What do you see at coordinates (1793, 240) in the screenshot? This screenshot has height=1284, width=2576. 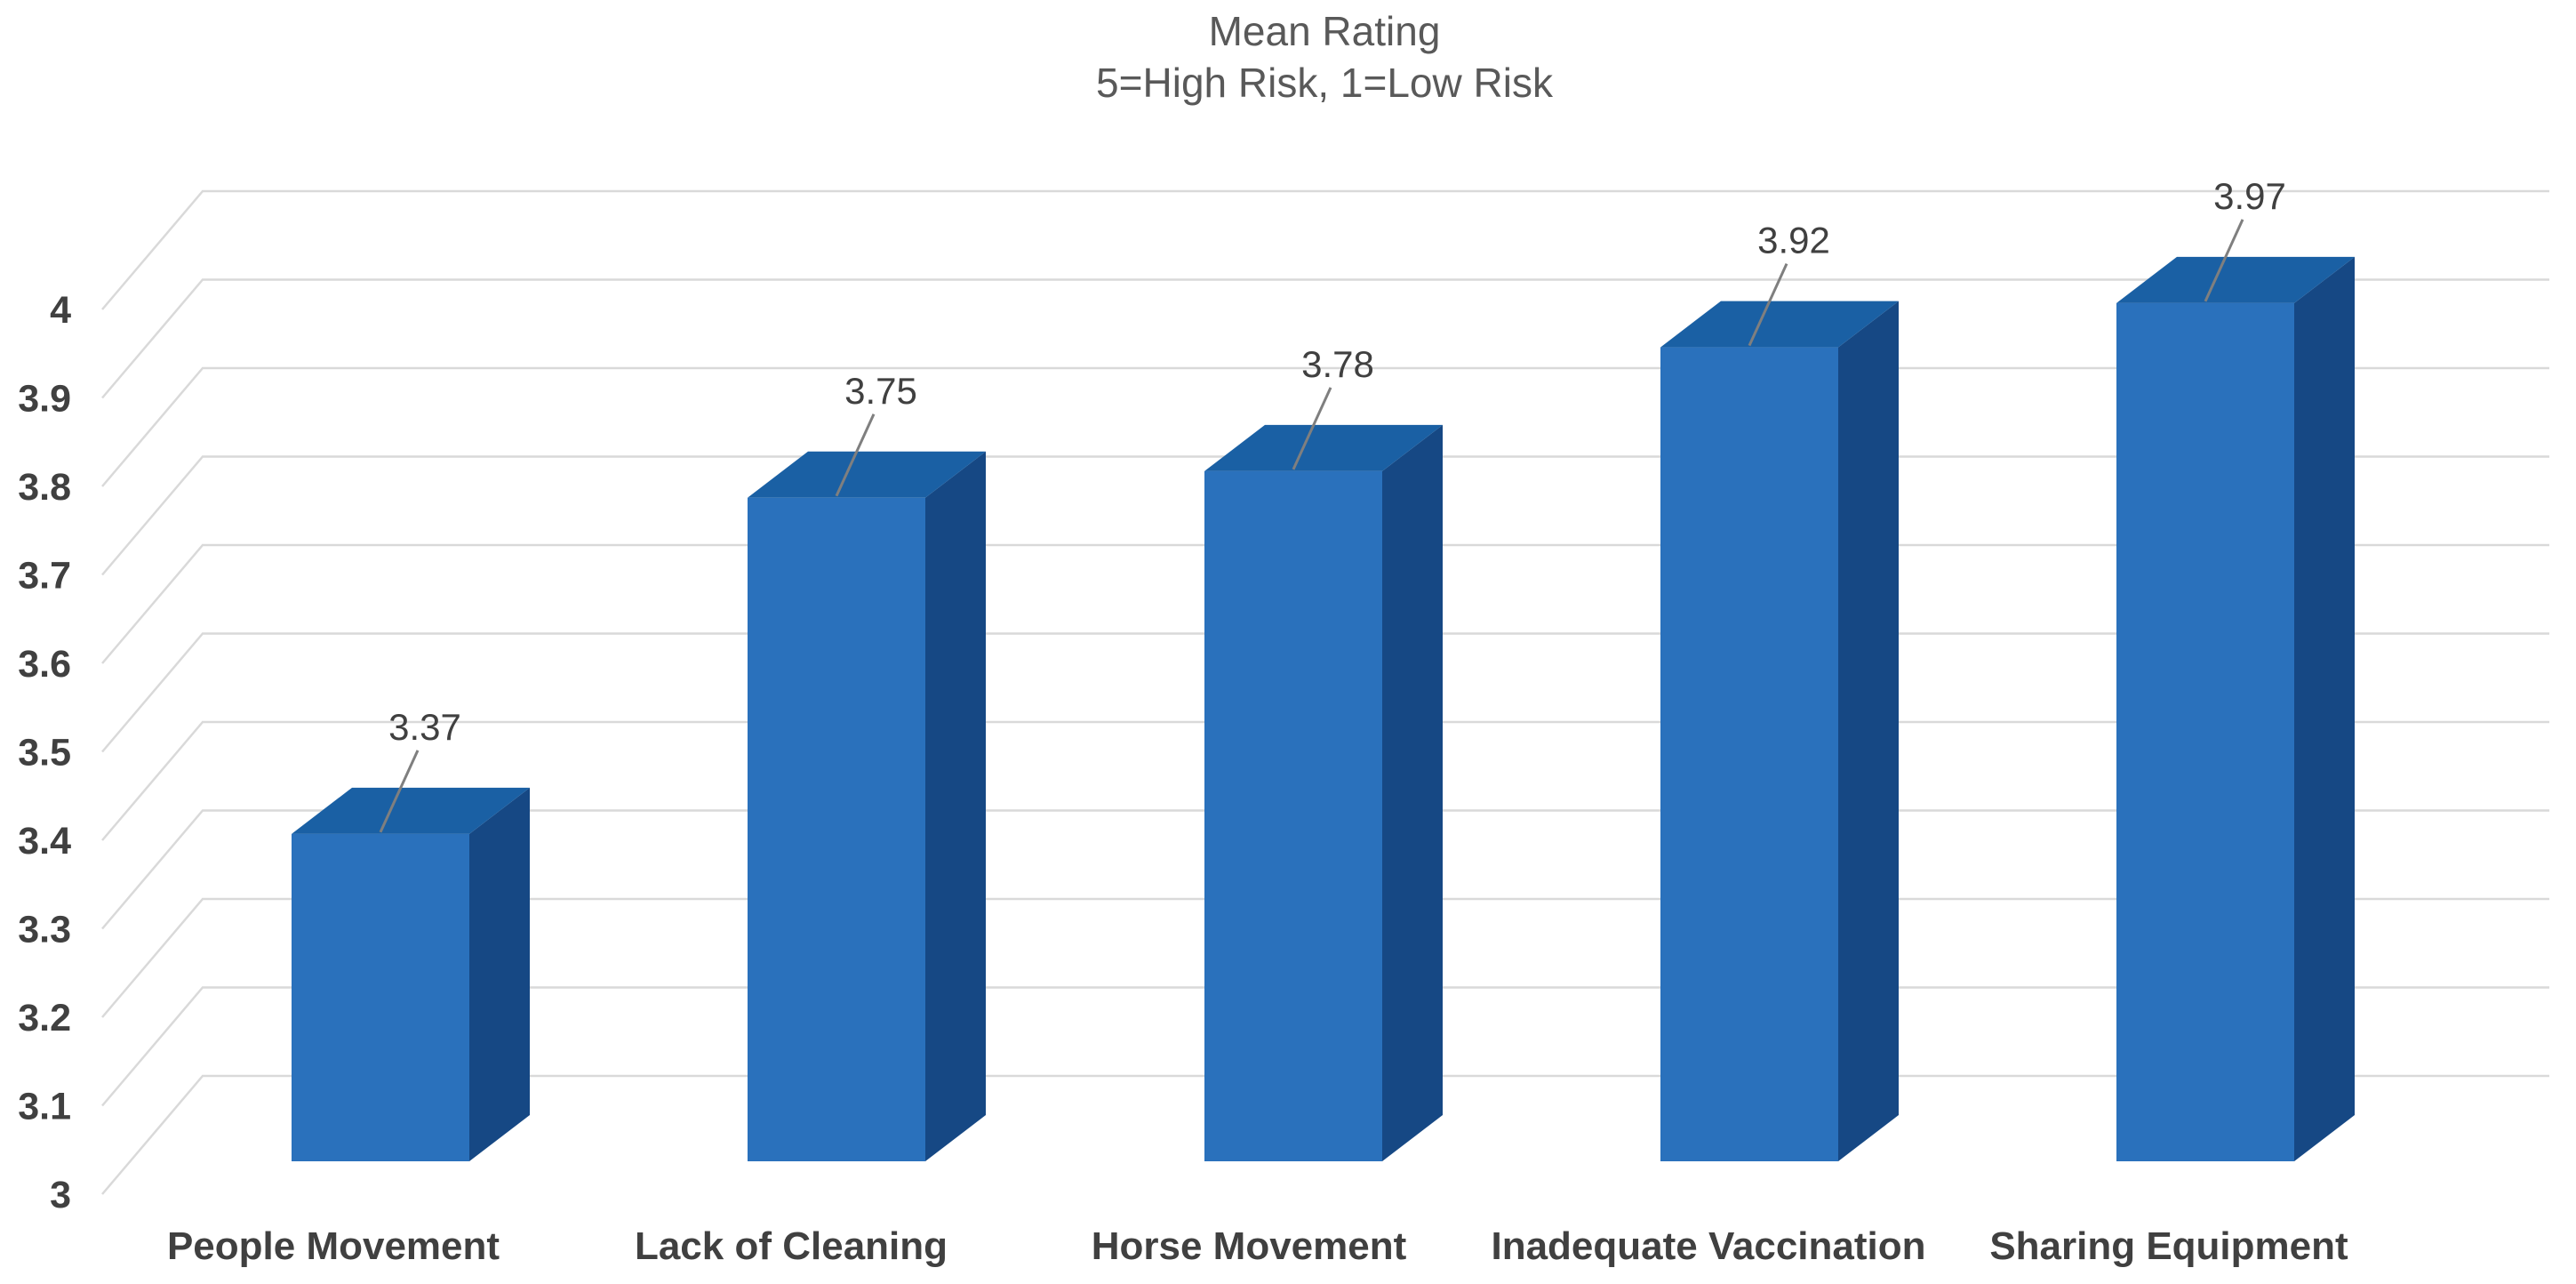 I see `data-label: 3.92` at bounding box center [1793, 240].